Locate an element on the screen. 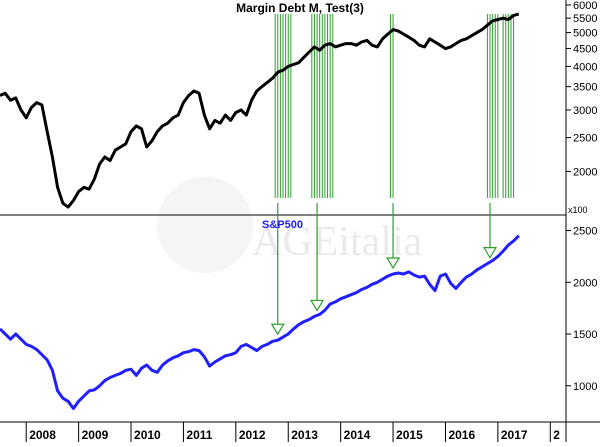  top-y-tick-label: 3000 is located at coordinates (585, 111).